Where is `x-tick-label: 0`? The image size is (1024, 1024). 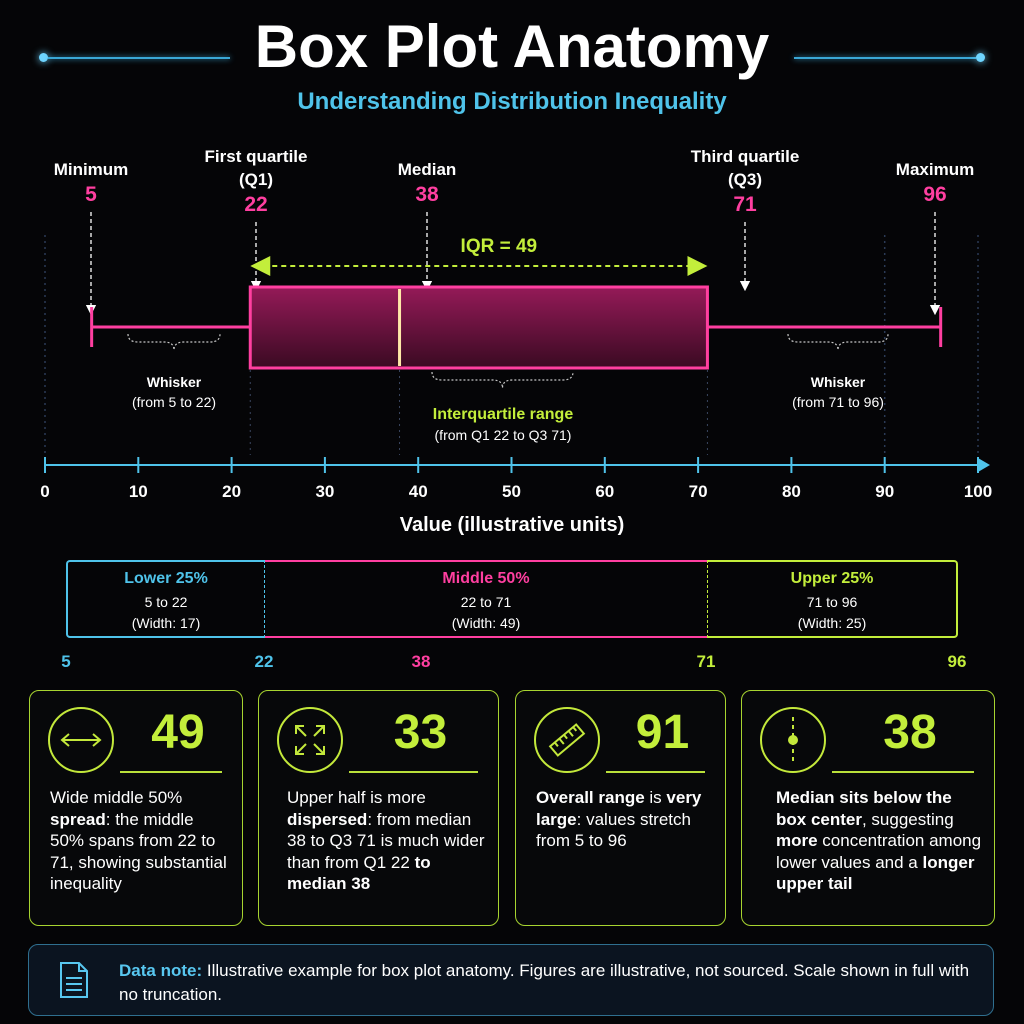
x-tick-label: 0 is located at coordinates (44, 491).